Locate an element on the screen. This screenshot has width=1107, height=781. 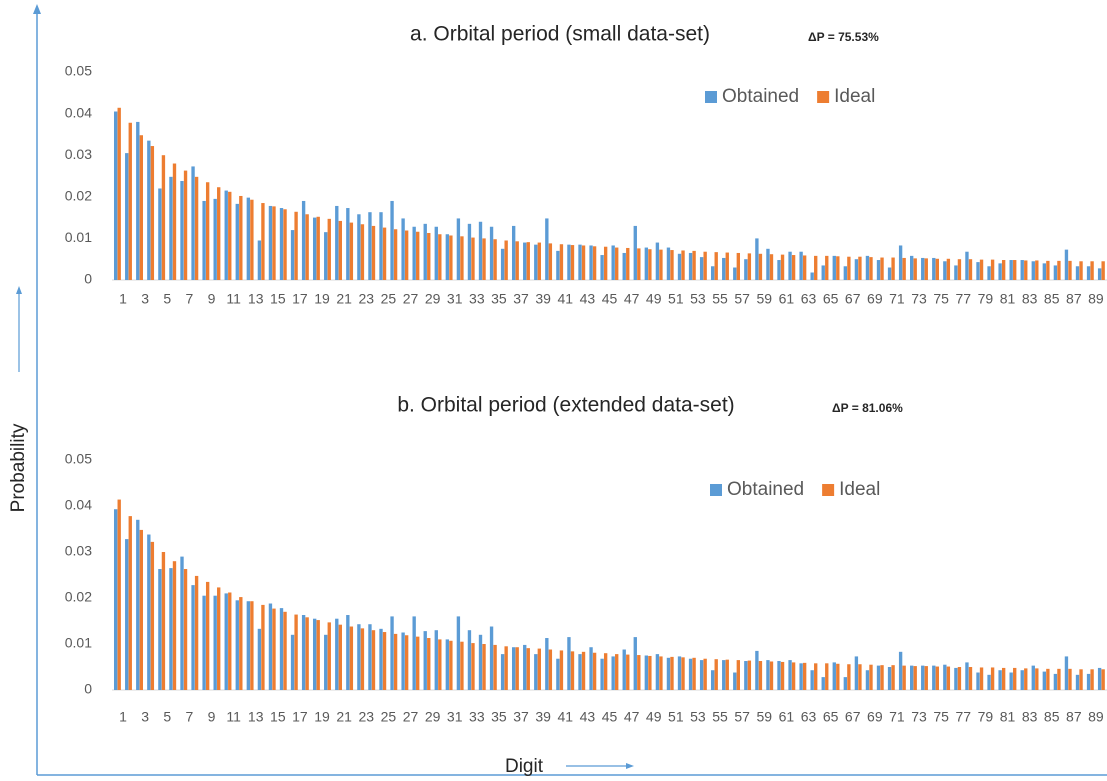
legend-label: Ideal is located at coordinates (859, 489).